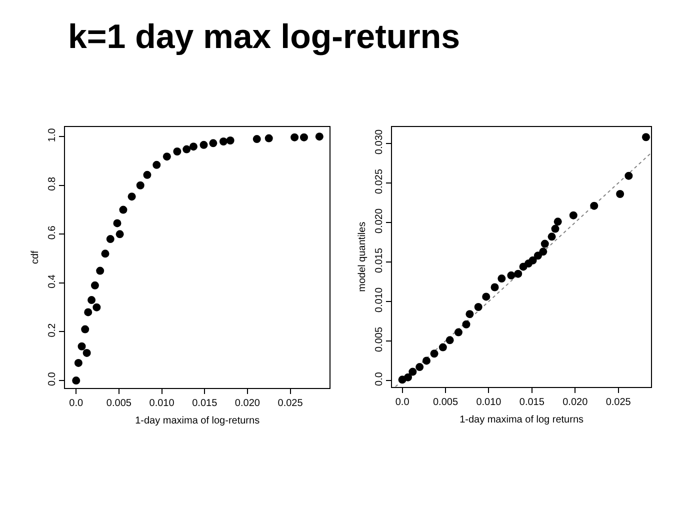 The width and height of the screenshot is (684, 522). I want to click on y-tick-label: 0.6, so click(52, 232).